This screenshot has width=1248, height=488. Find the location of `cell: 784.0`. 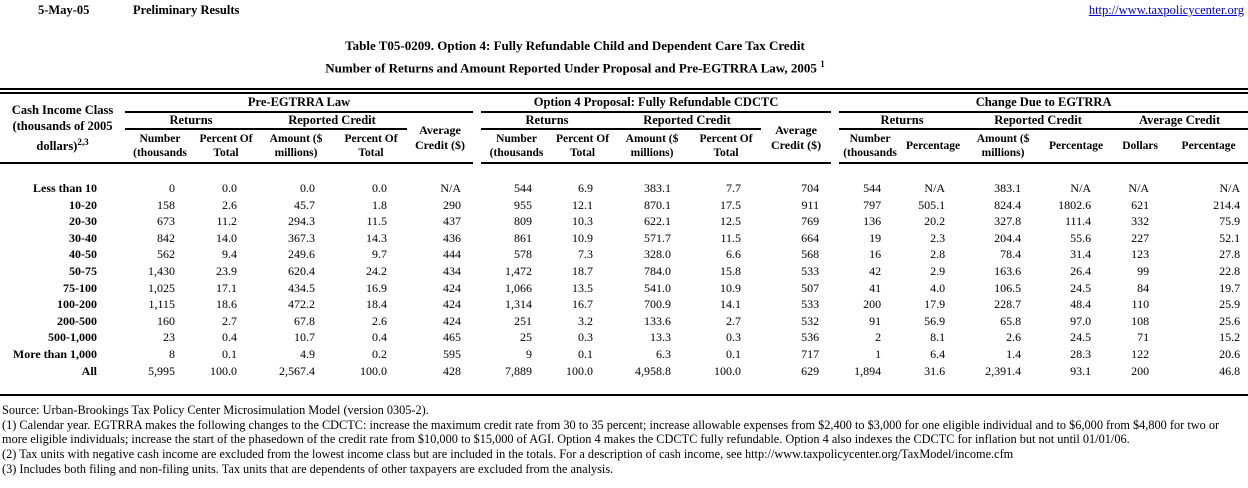

cell: 784.0 is located at coordinates (658, 270).